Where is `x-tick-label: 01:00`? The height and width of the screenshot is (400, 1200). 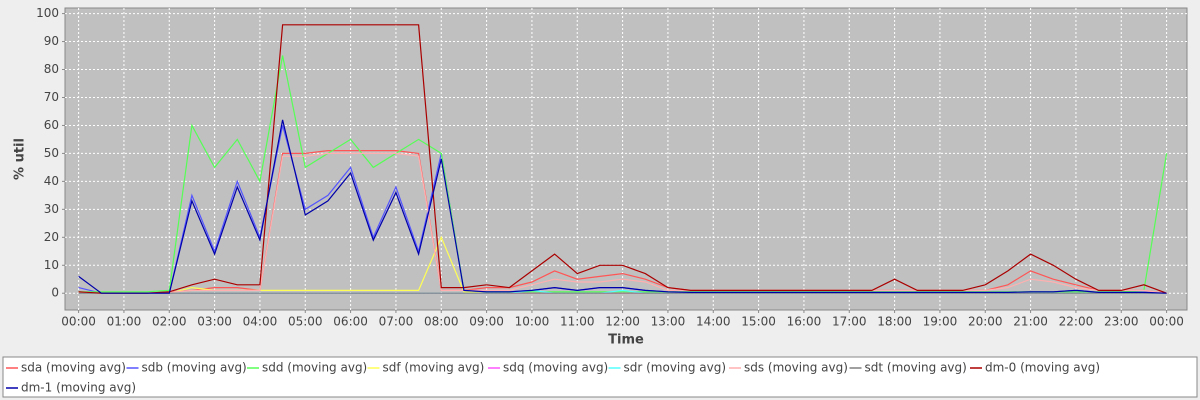
x-tick-label: 01:00 is located at coordinates (124, 322).